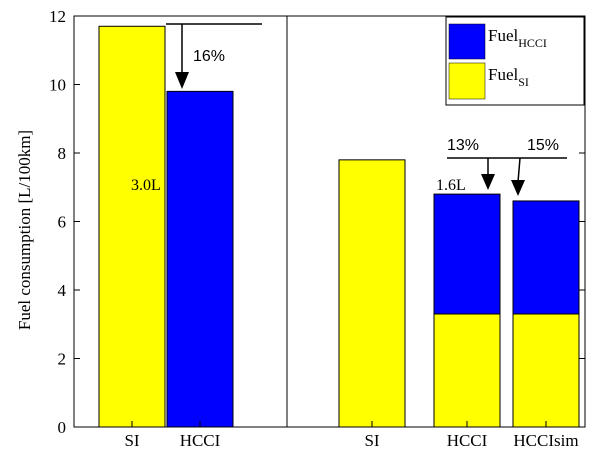 This screenshot has height=456, width=600. Describe the element at coordinates (518, 188) in the screenshot. I see `arrow-3-head` at that location.